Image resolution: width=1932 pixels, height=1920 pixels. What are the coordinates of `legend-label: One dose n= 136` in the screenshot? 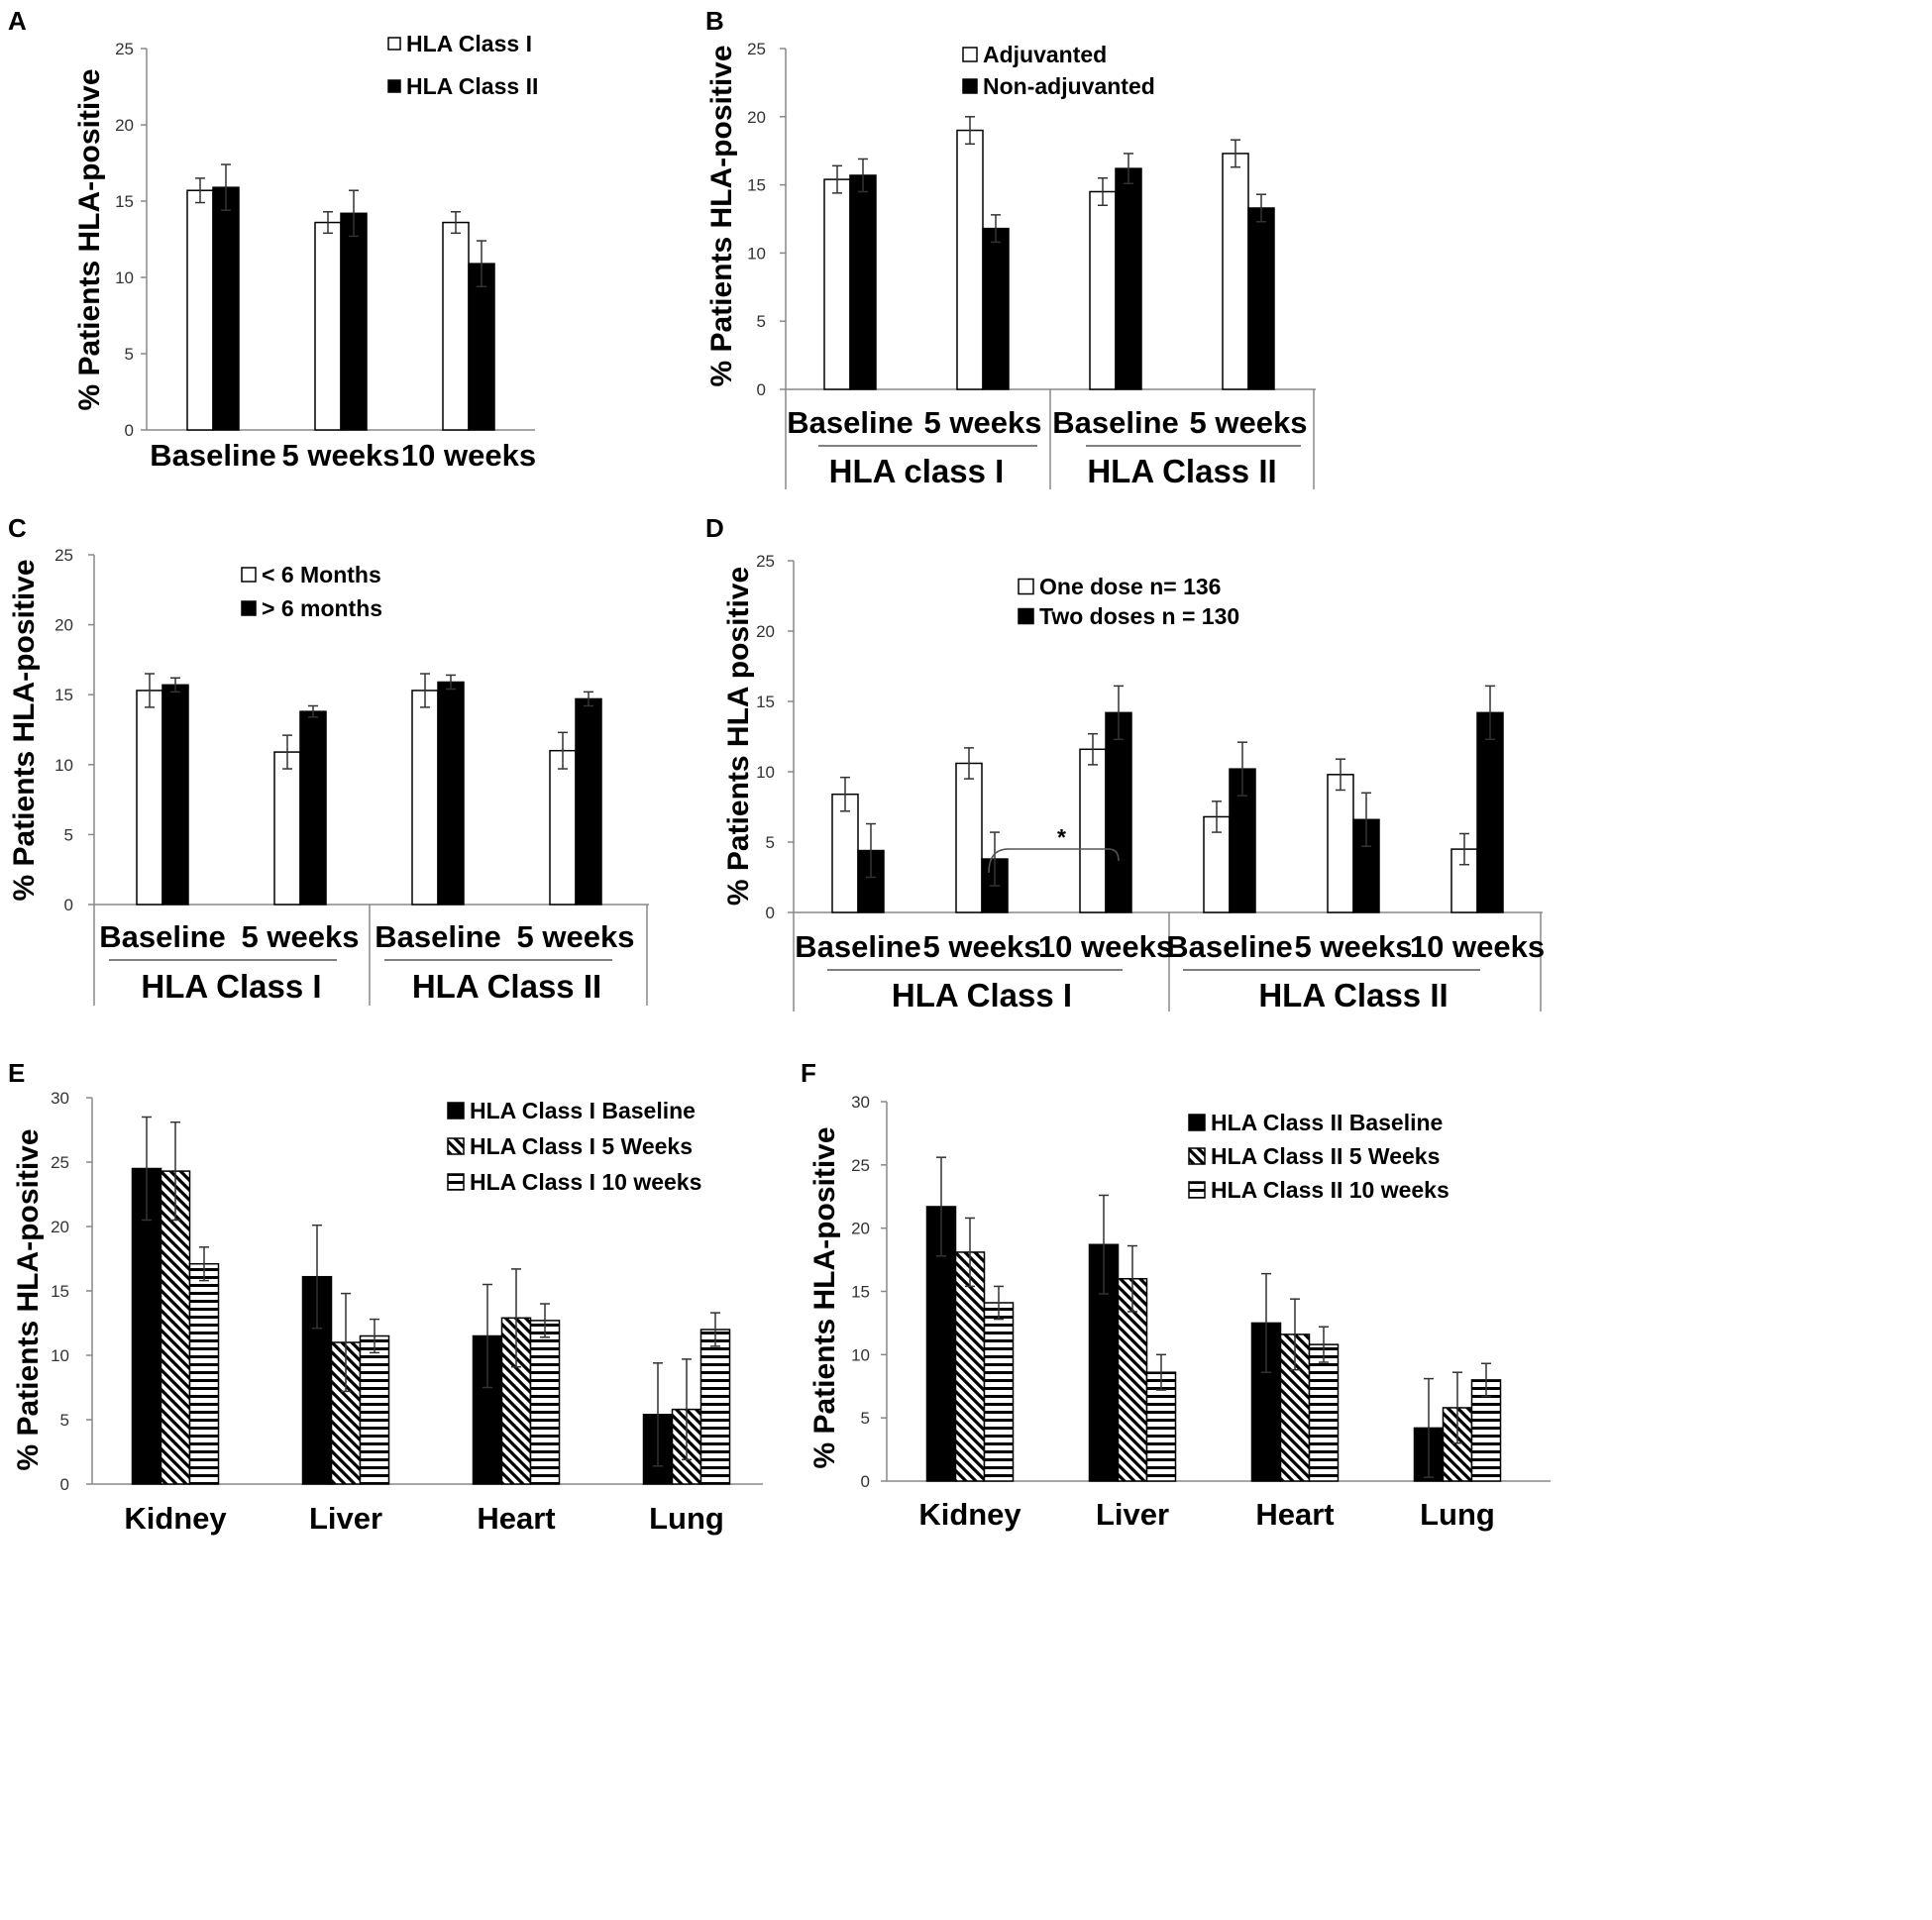 It's located at (1130, 586).